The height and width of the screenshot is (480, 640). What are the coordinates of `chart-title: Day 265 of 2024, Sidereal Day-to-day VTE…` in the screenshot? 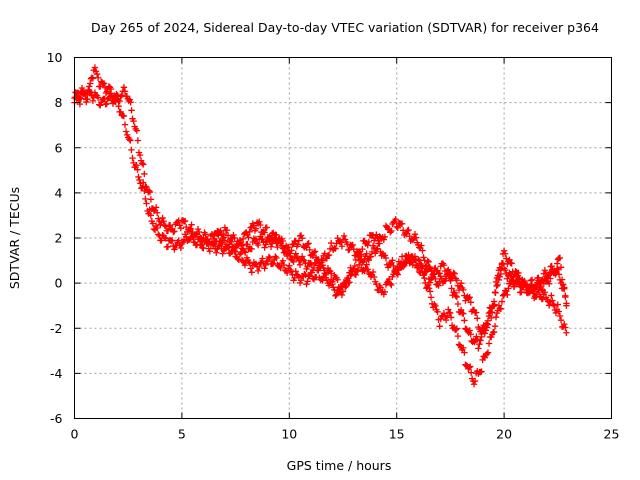 It's located at (345, 27).